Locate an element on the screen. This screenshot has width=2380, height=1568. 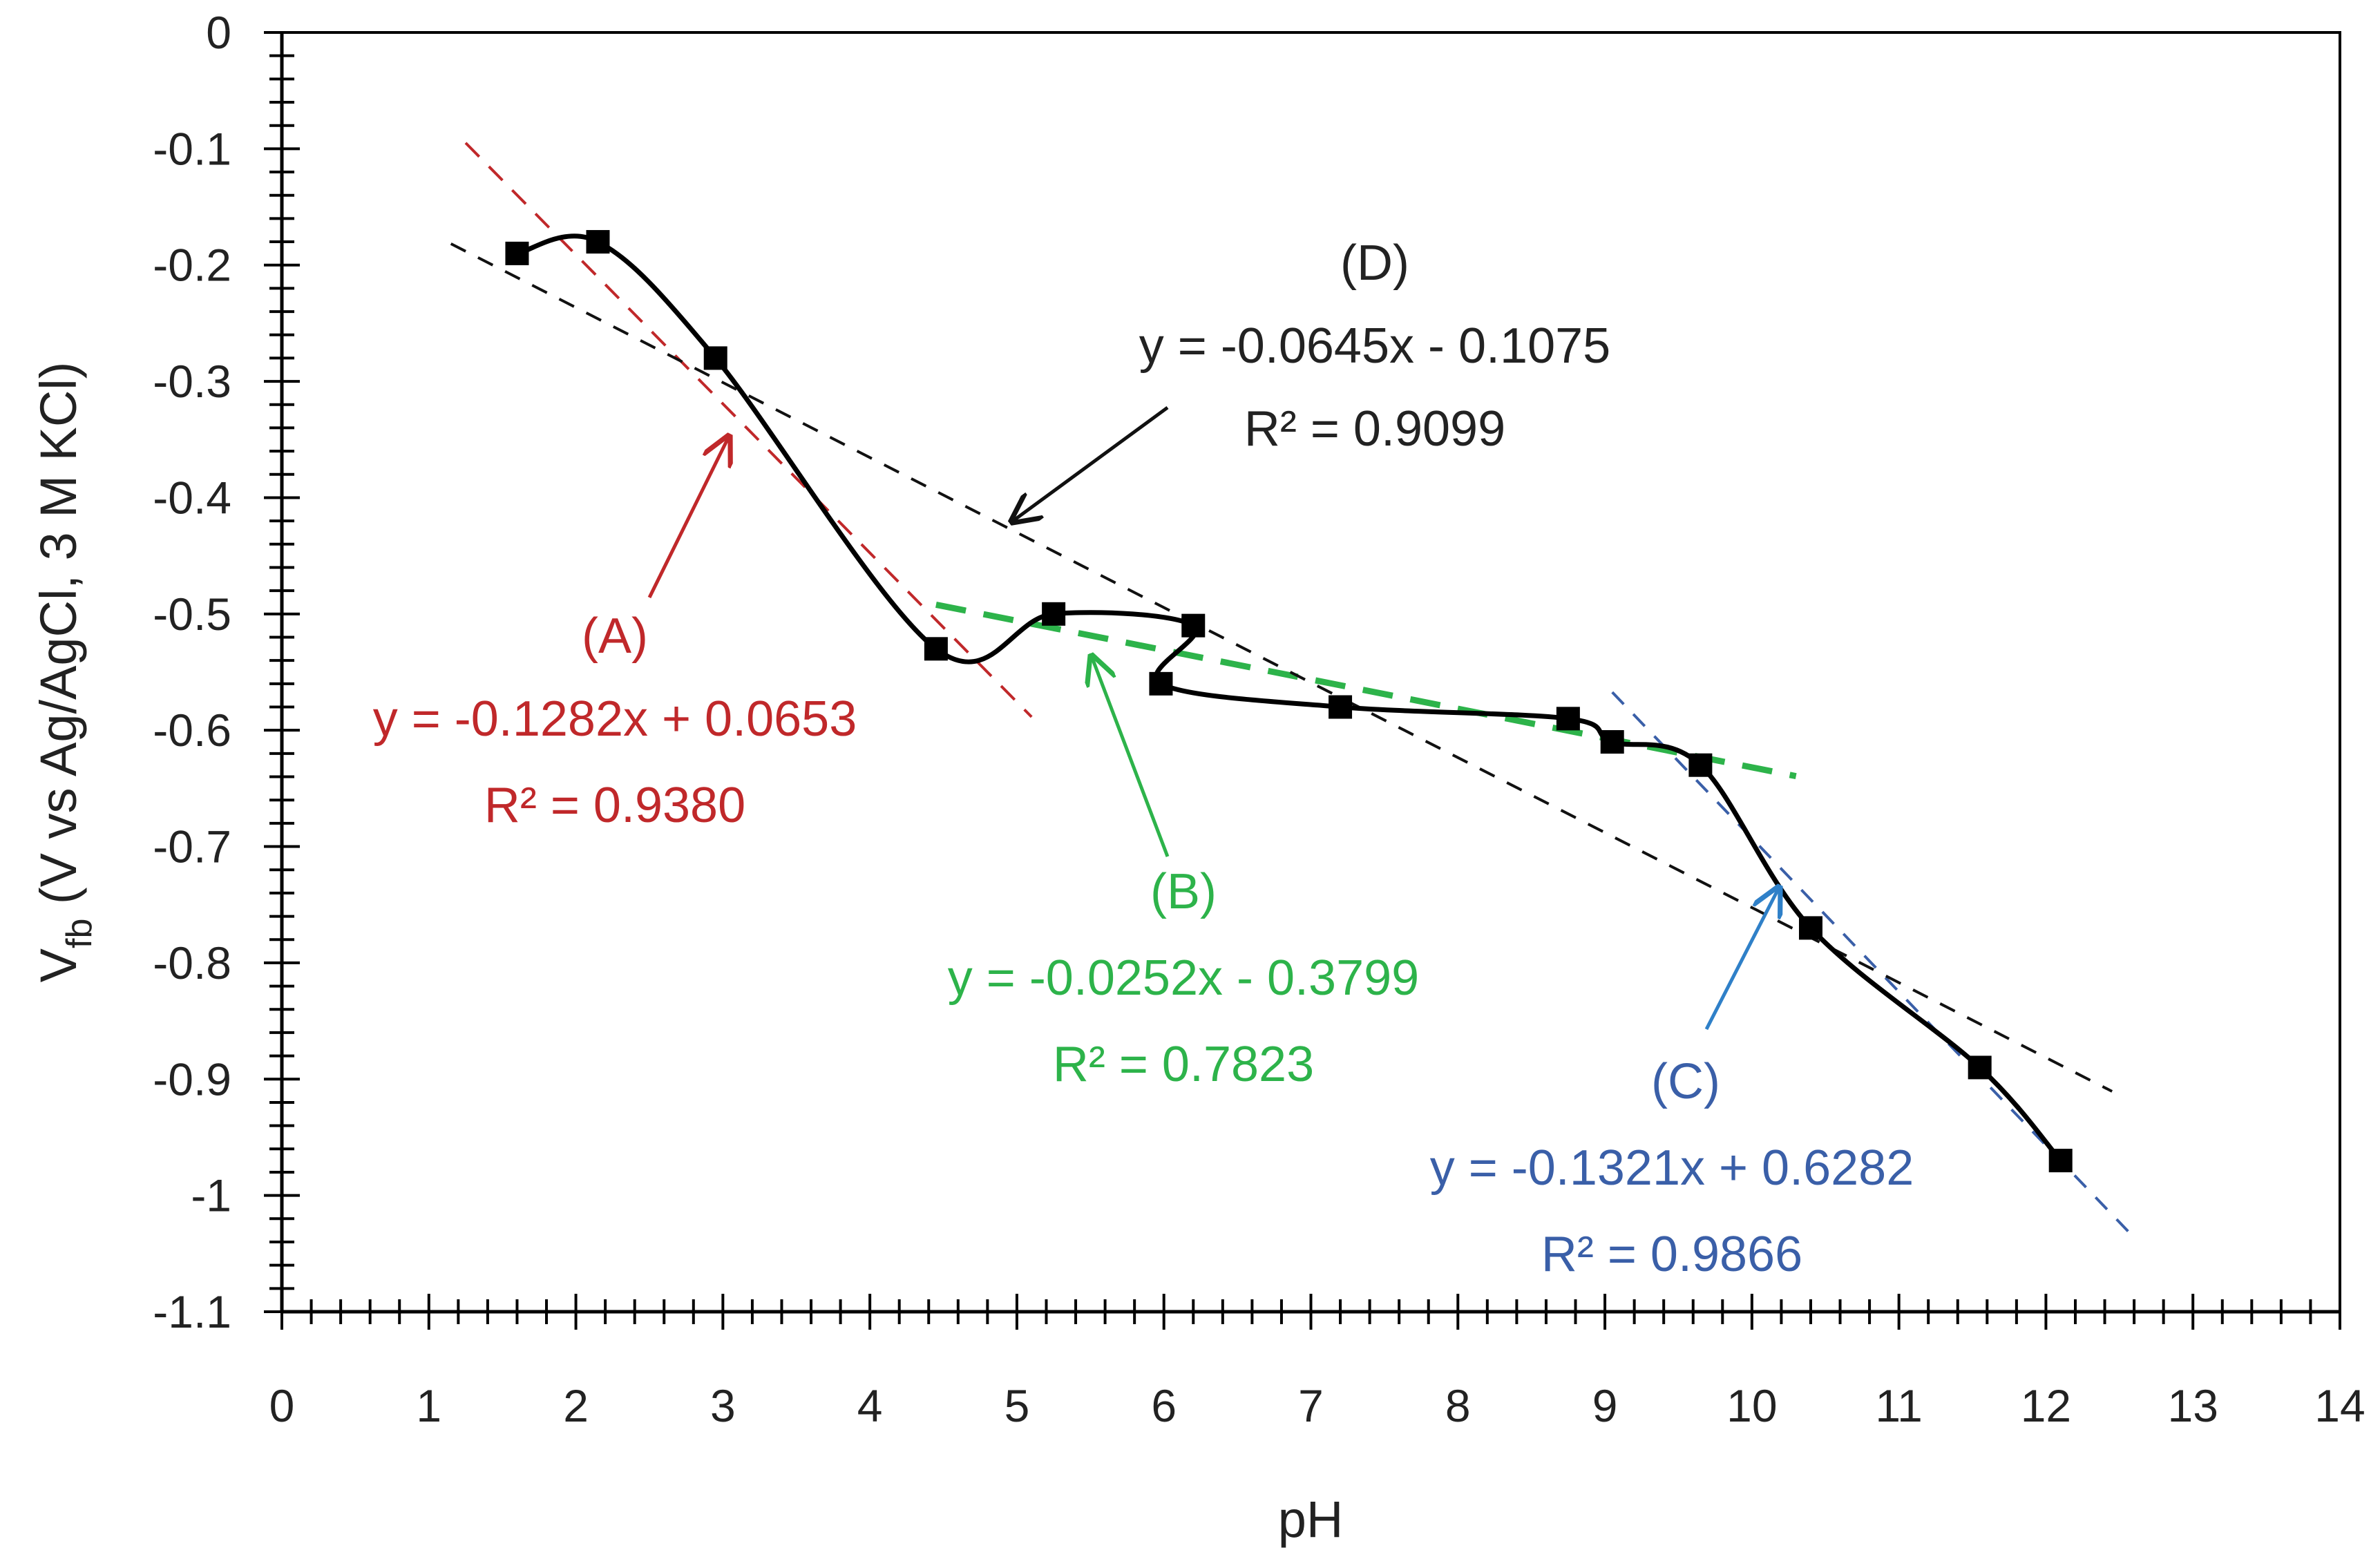
y-tick-label: -0.6 is located at coordinates (192, 730).